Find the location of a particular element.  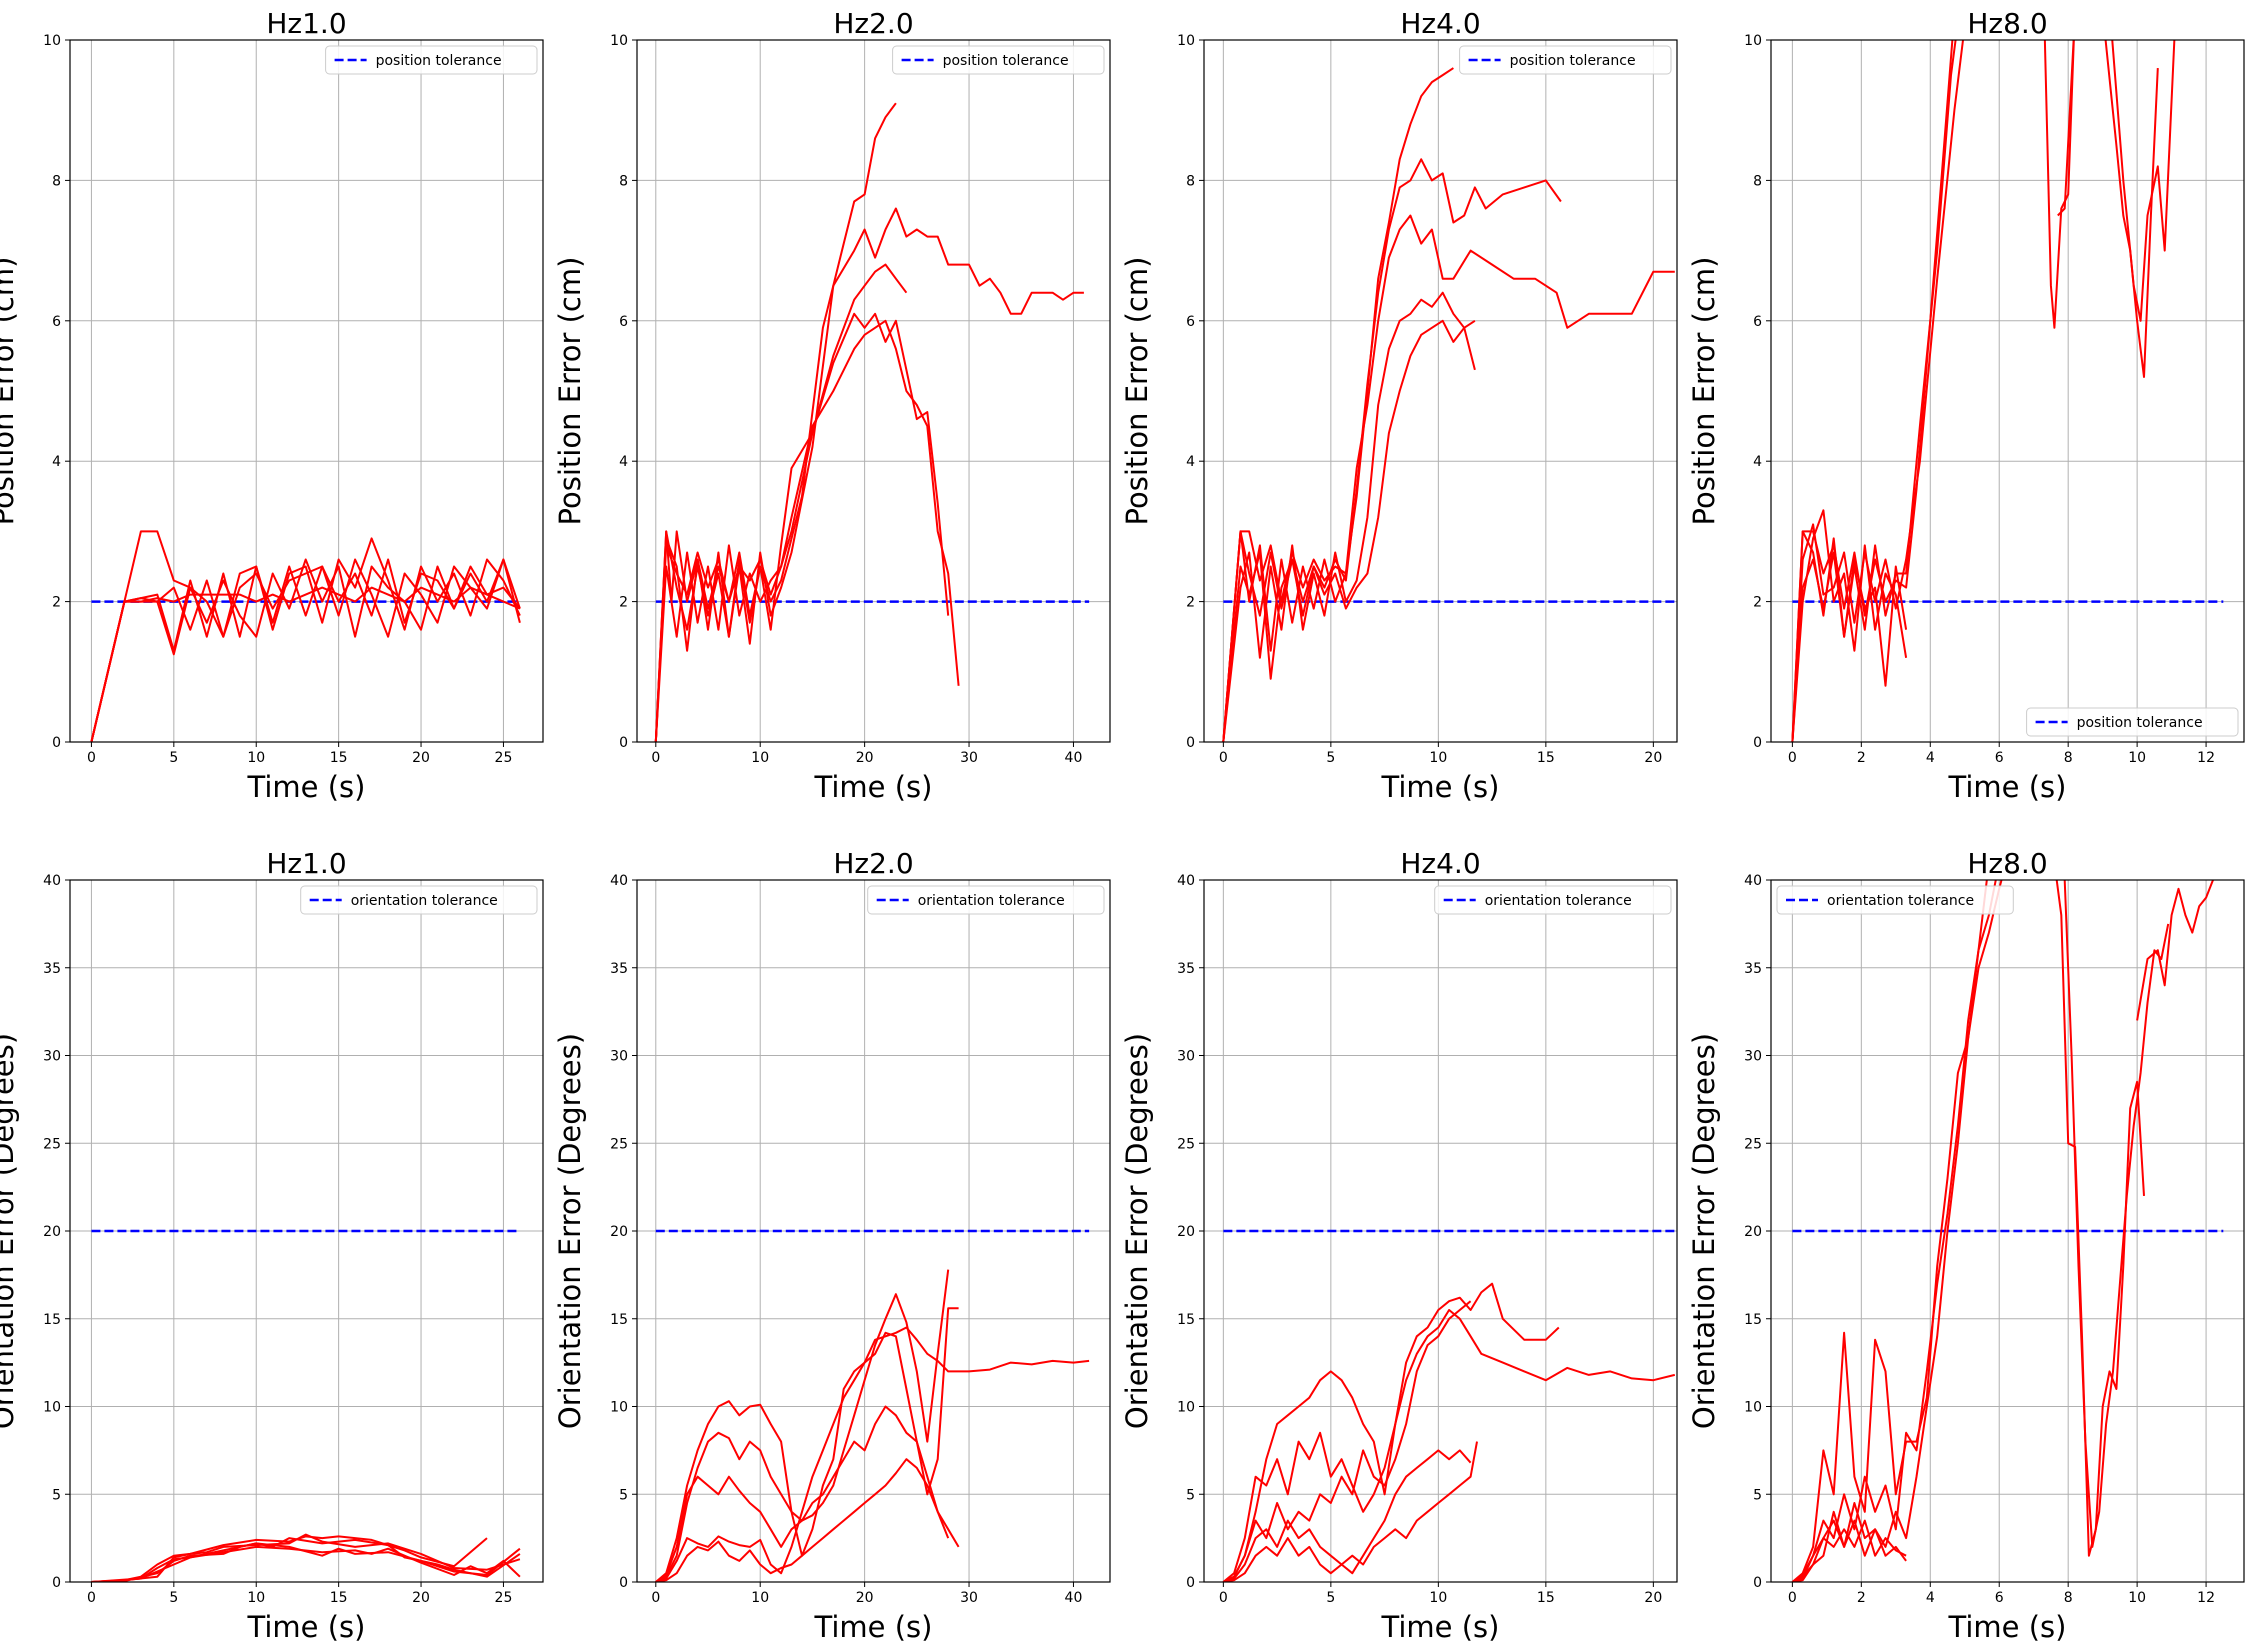

x-tick-label: 5 is located at coordinates (173, 1598).